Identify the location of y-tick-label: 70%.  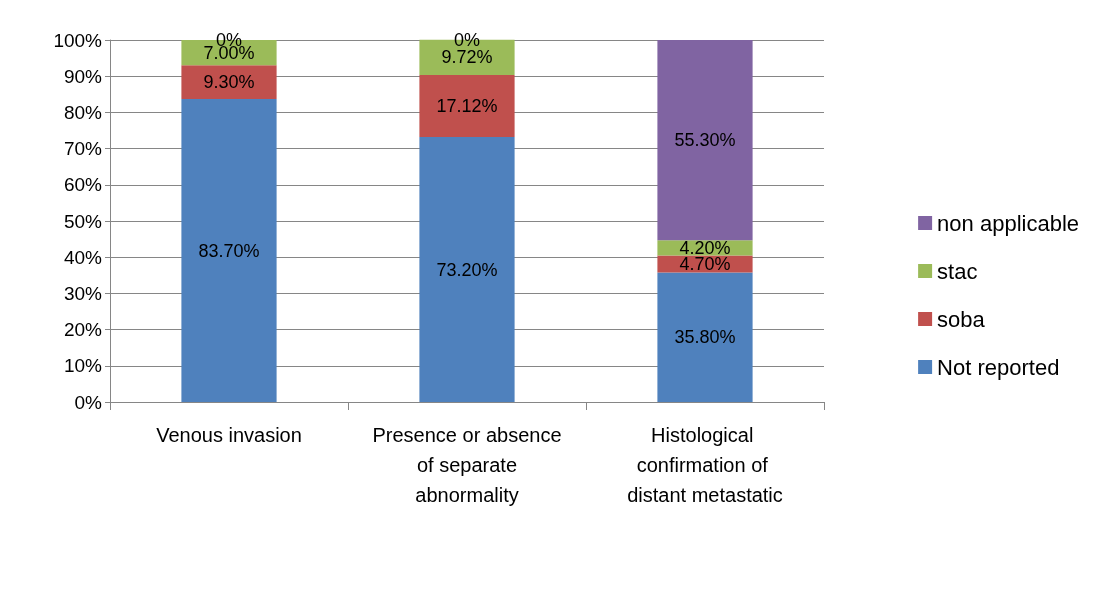
(83, 149).